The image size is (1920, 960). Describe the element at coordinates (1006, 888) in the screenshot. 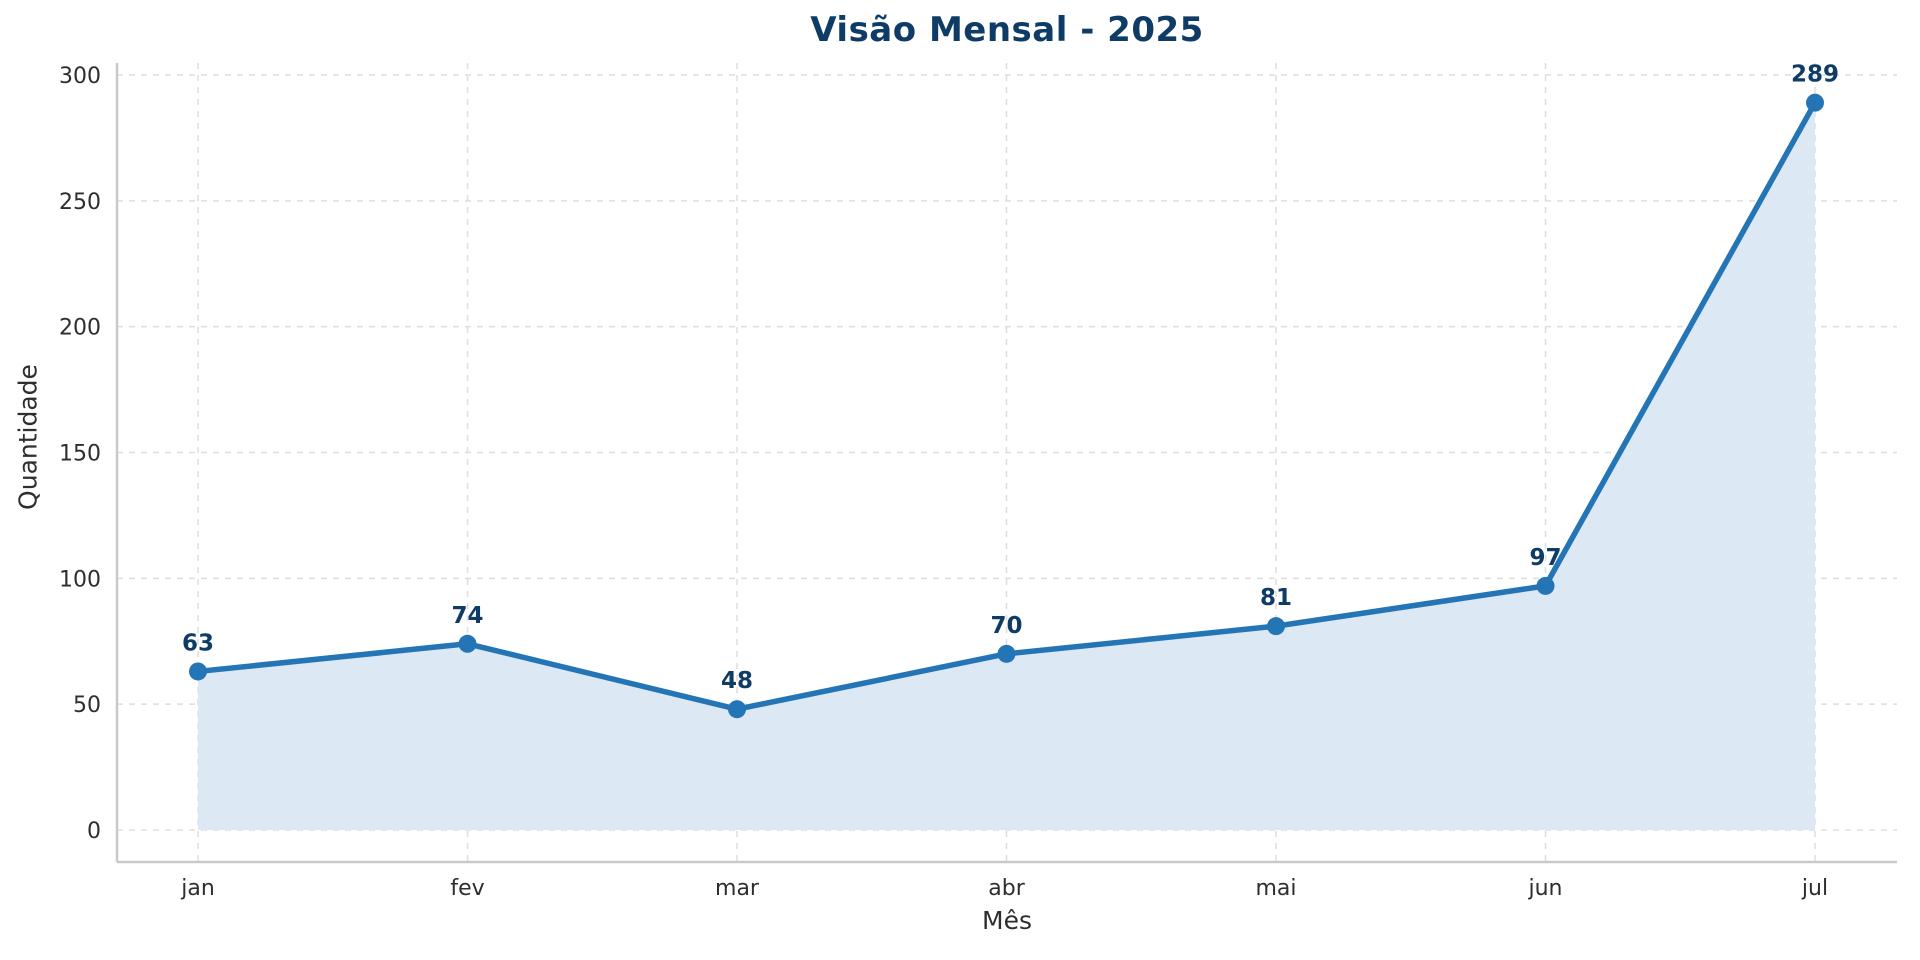

I see `x-tick-label: abr` at that location.